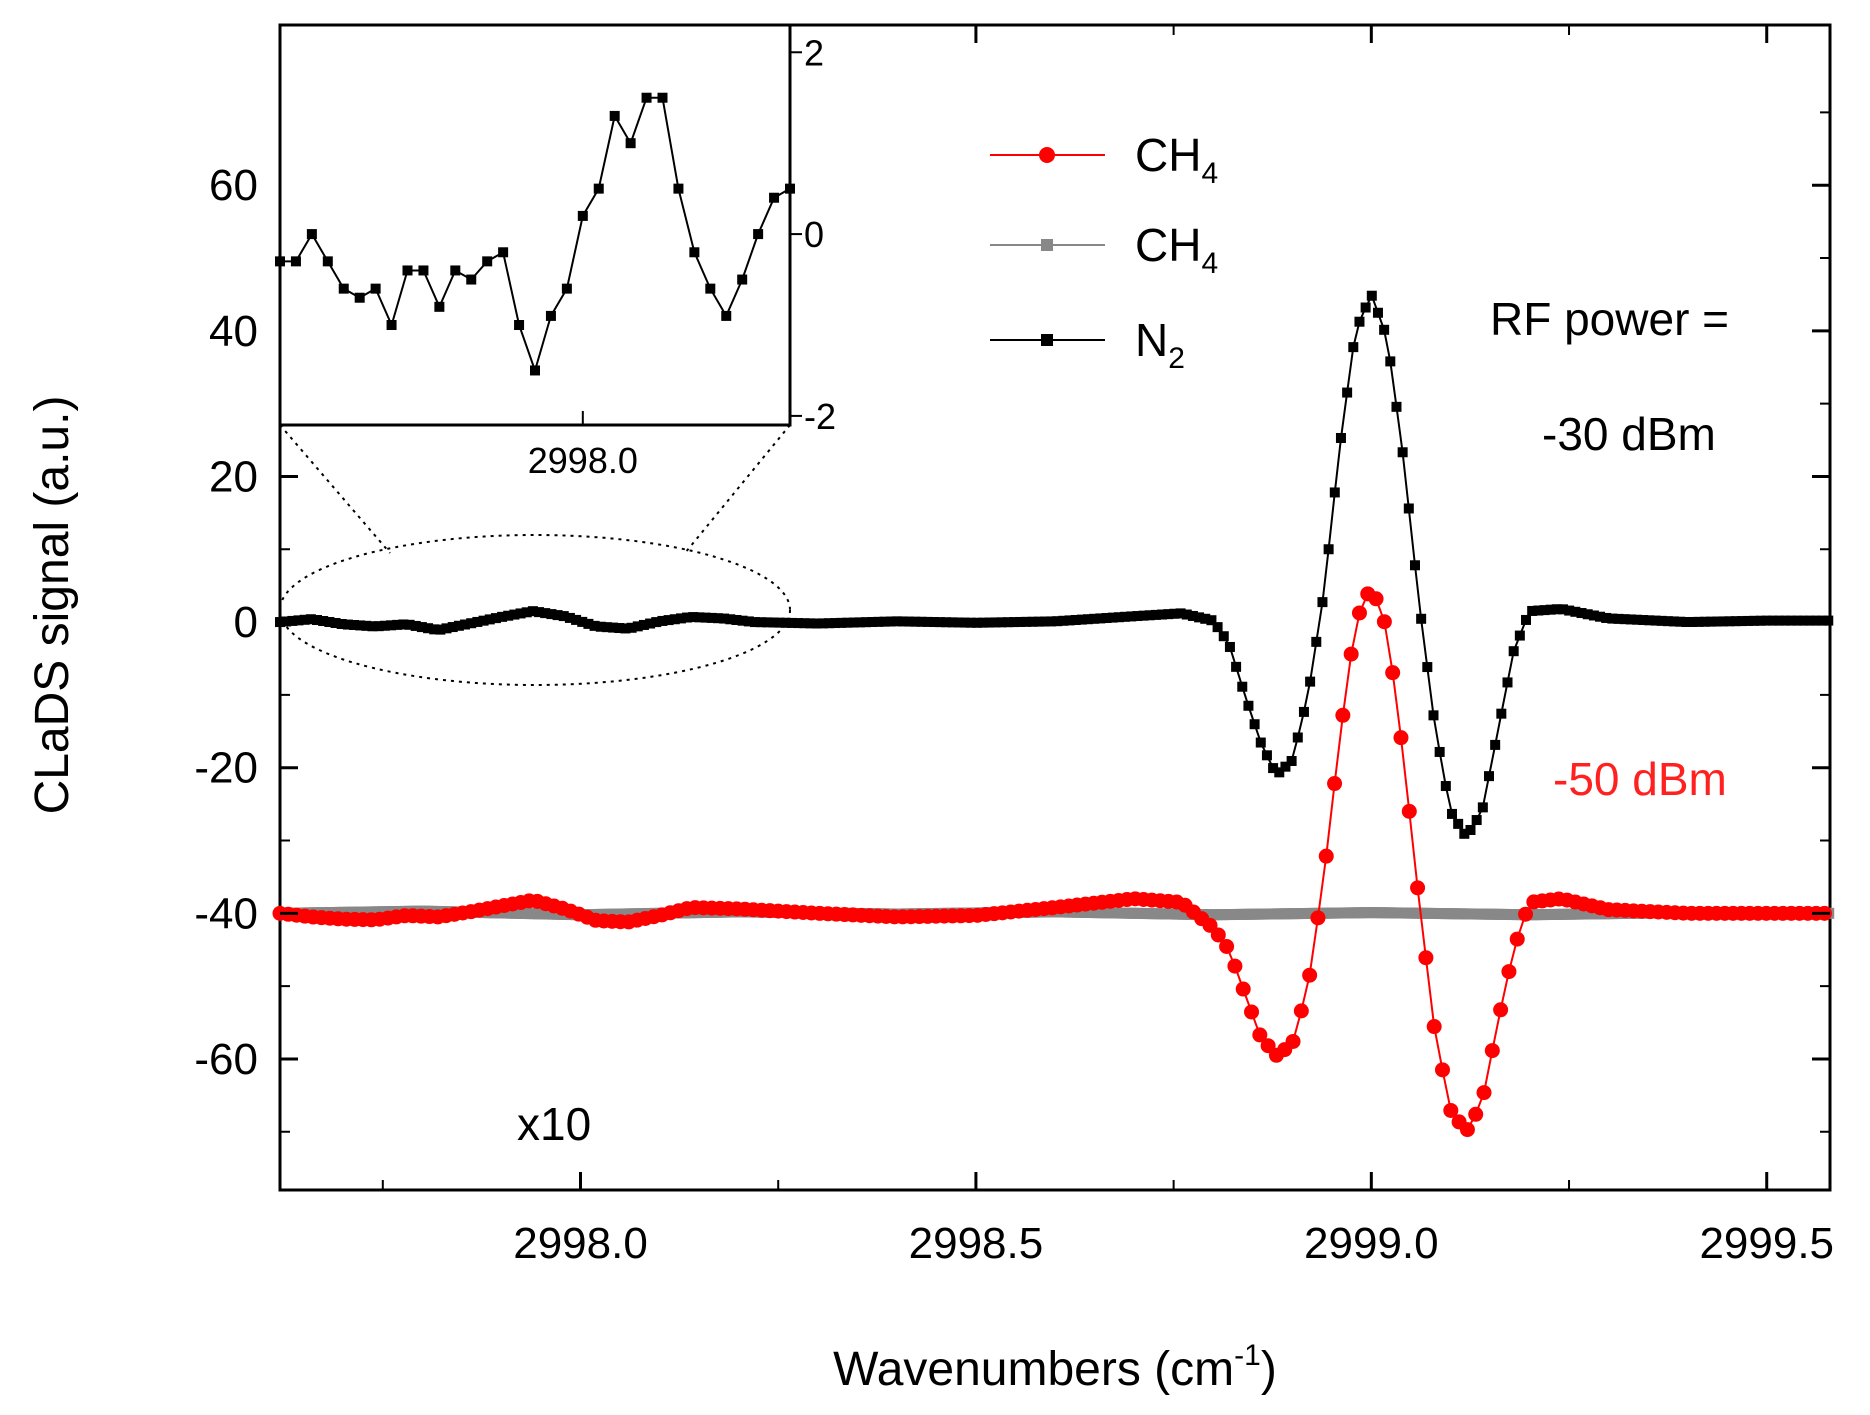 Image resolution: width=1870 pixels, height=1415 pixels. What do you see at coordinates (1104, 252) in the screenshot?
I see `legend: CH4 CH4 N2` at bounding box center [1104, 252].